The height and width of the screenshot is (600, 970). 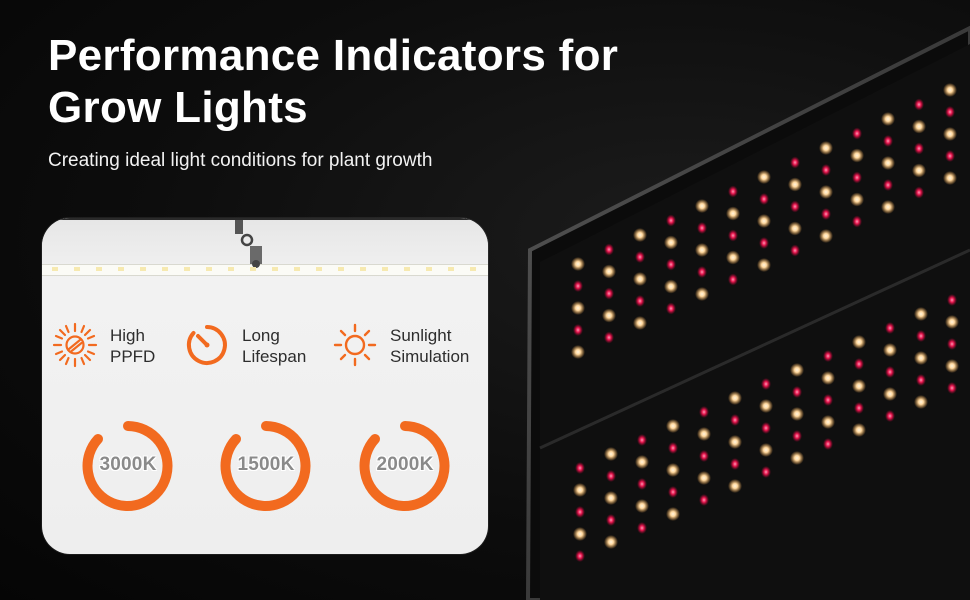 I want to click on feature-label: Long Lifespan, so click(x=274, y=346).